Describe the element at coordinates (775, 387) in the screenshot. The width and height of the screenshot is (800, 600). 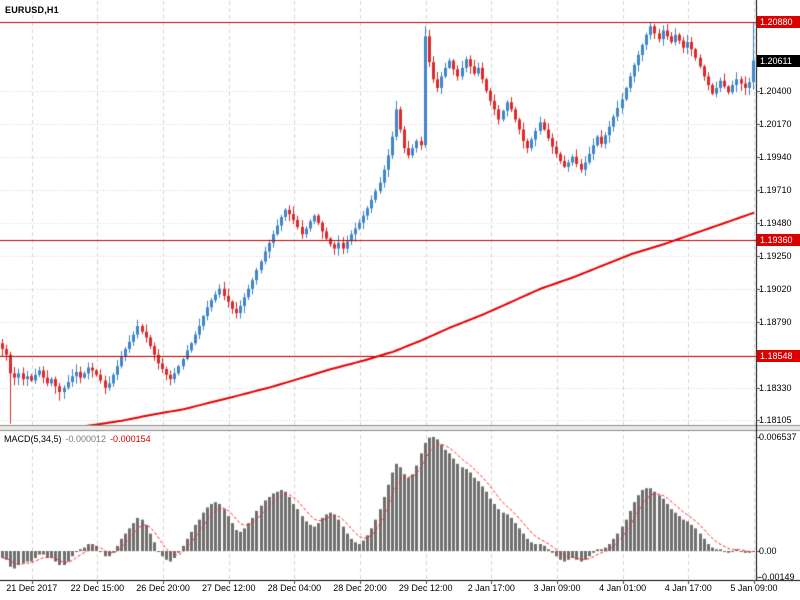
I see `price-tick-label: 1.18330` at that location.